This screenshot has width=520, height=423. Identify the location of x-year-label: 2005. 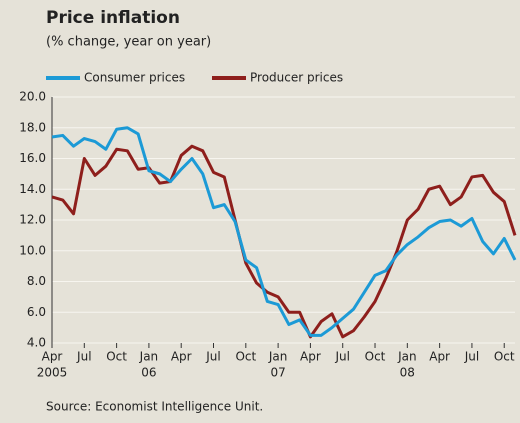
(52, 373).